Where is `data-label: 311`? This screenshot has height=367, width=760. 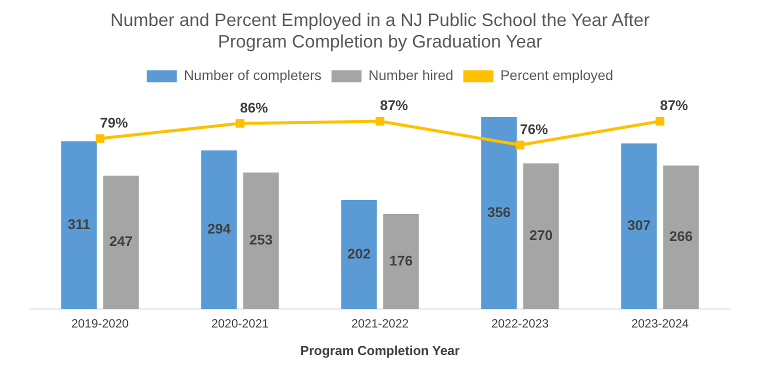
data-label: 311 is located at coordinates (79, 224).